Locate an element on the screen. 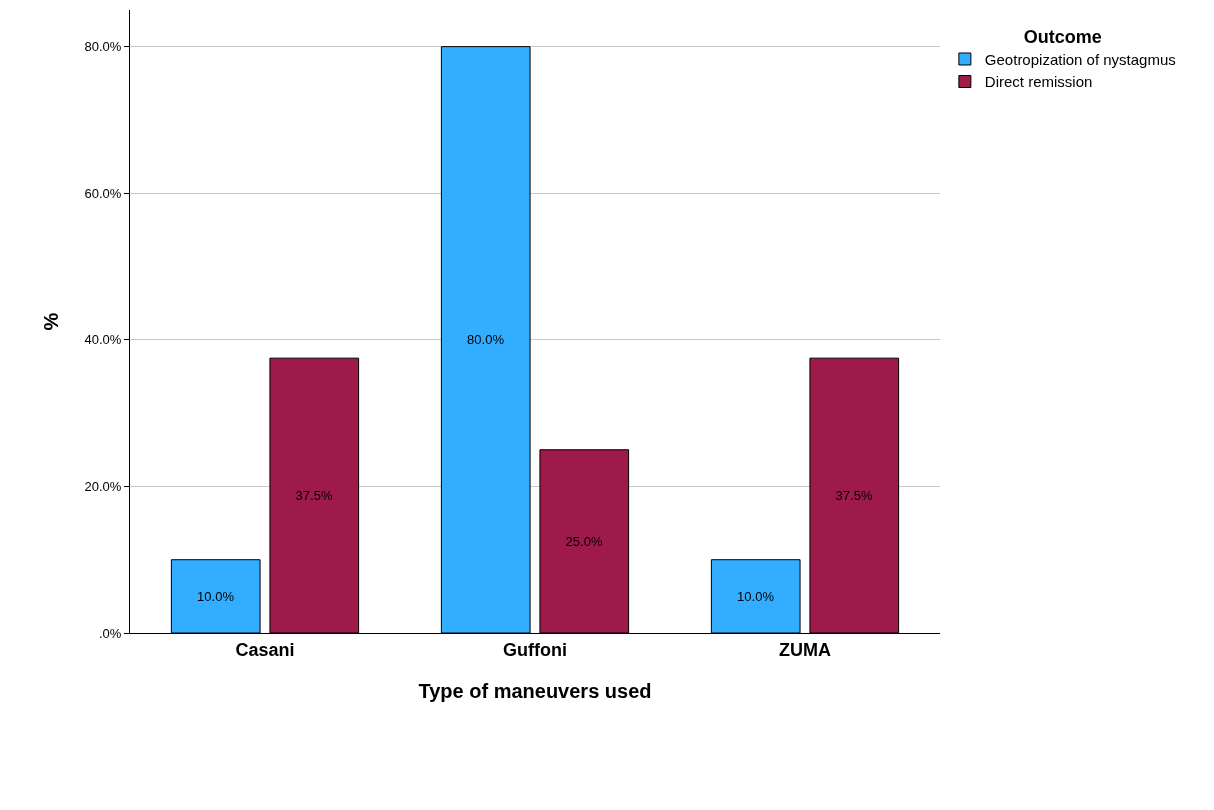 This screenshot has height=810, width=1214. y-tick-label: 80.0% is located at coordinates (103, 47).